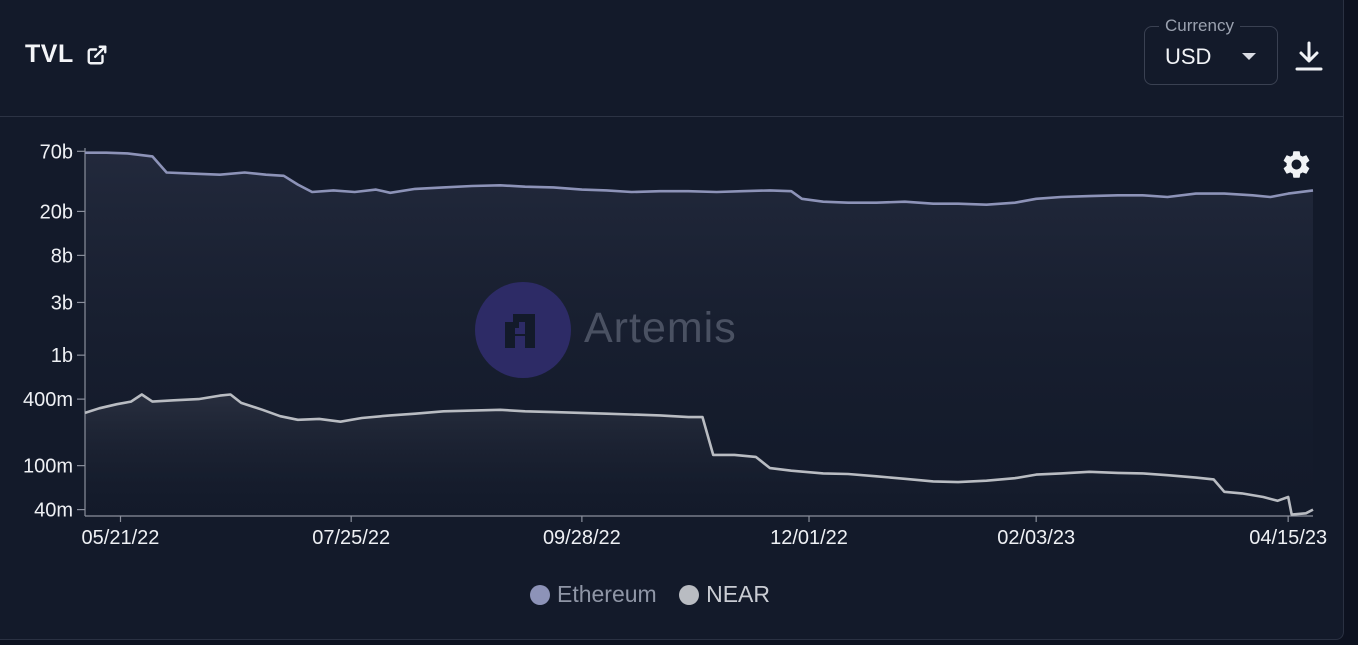 The image size is (1358, 645). I want to click on y-tick-label: 3b, so click(62, 303).